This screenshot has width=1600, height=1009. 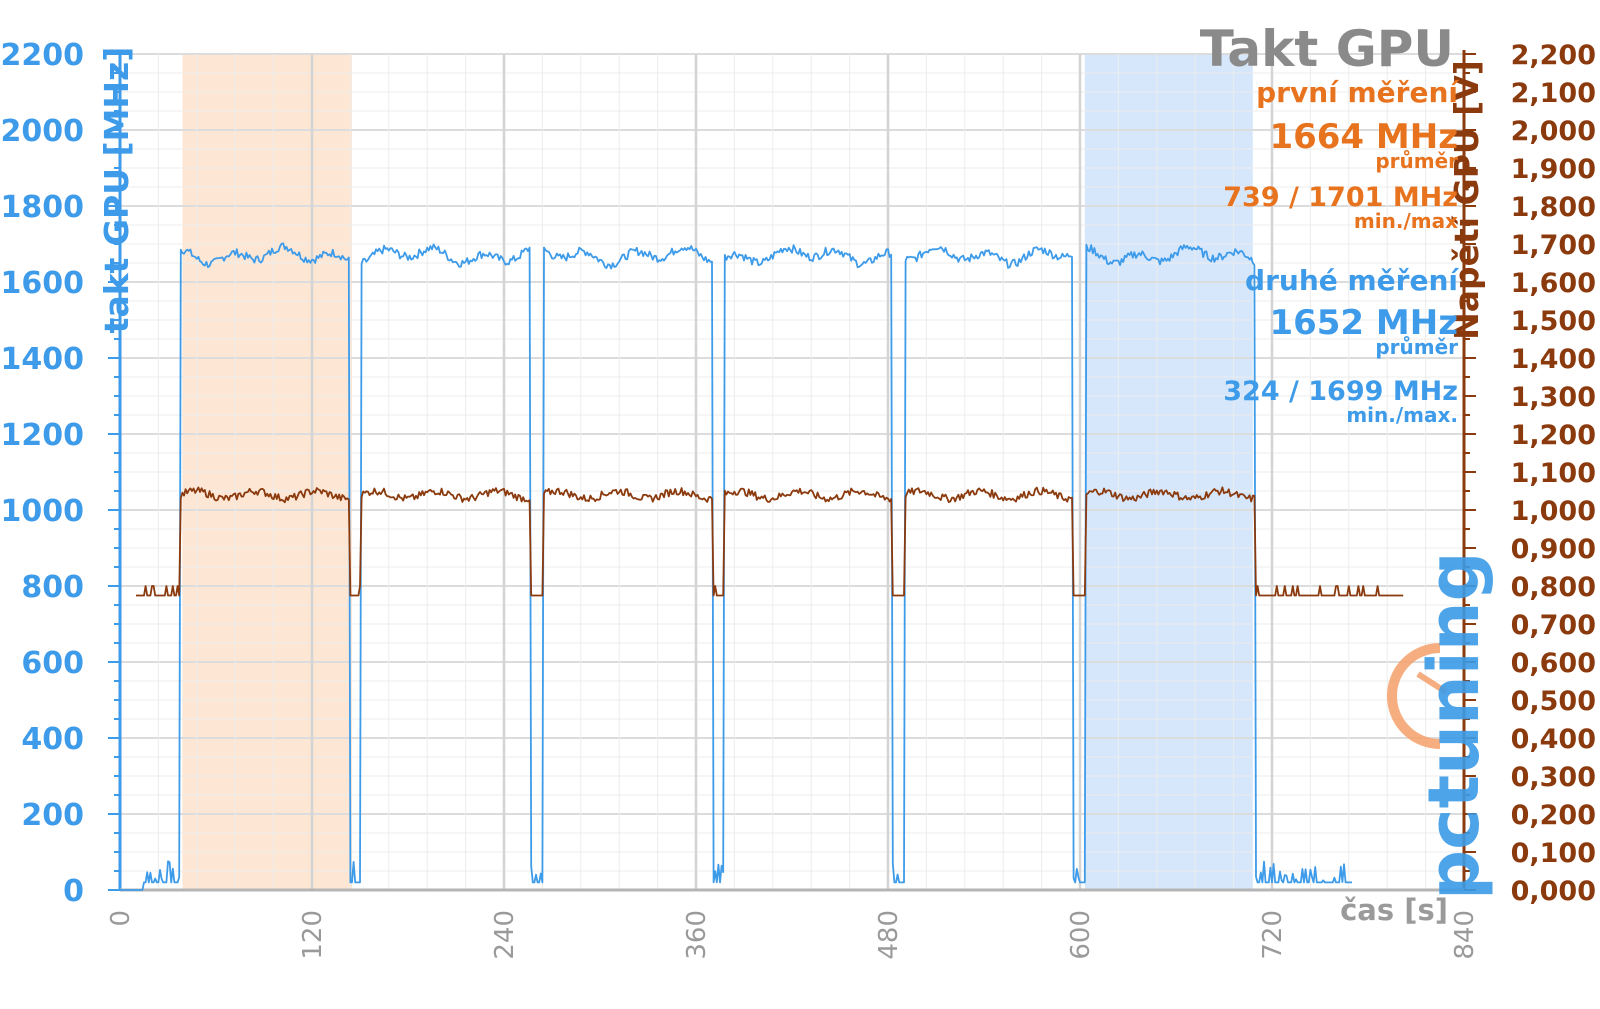 What do you see at coordinates (52, 587) in the screenshot?
I see `y-left-tick-label: 800` at bounding box center [52, 587].